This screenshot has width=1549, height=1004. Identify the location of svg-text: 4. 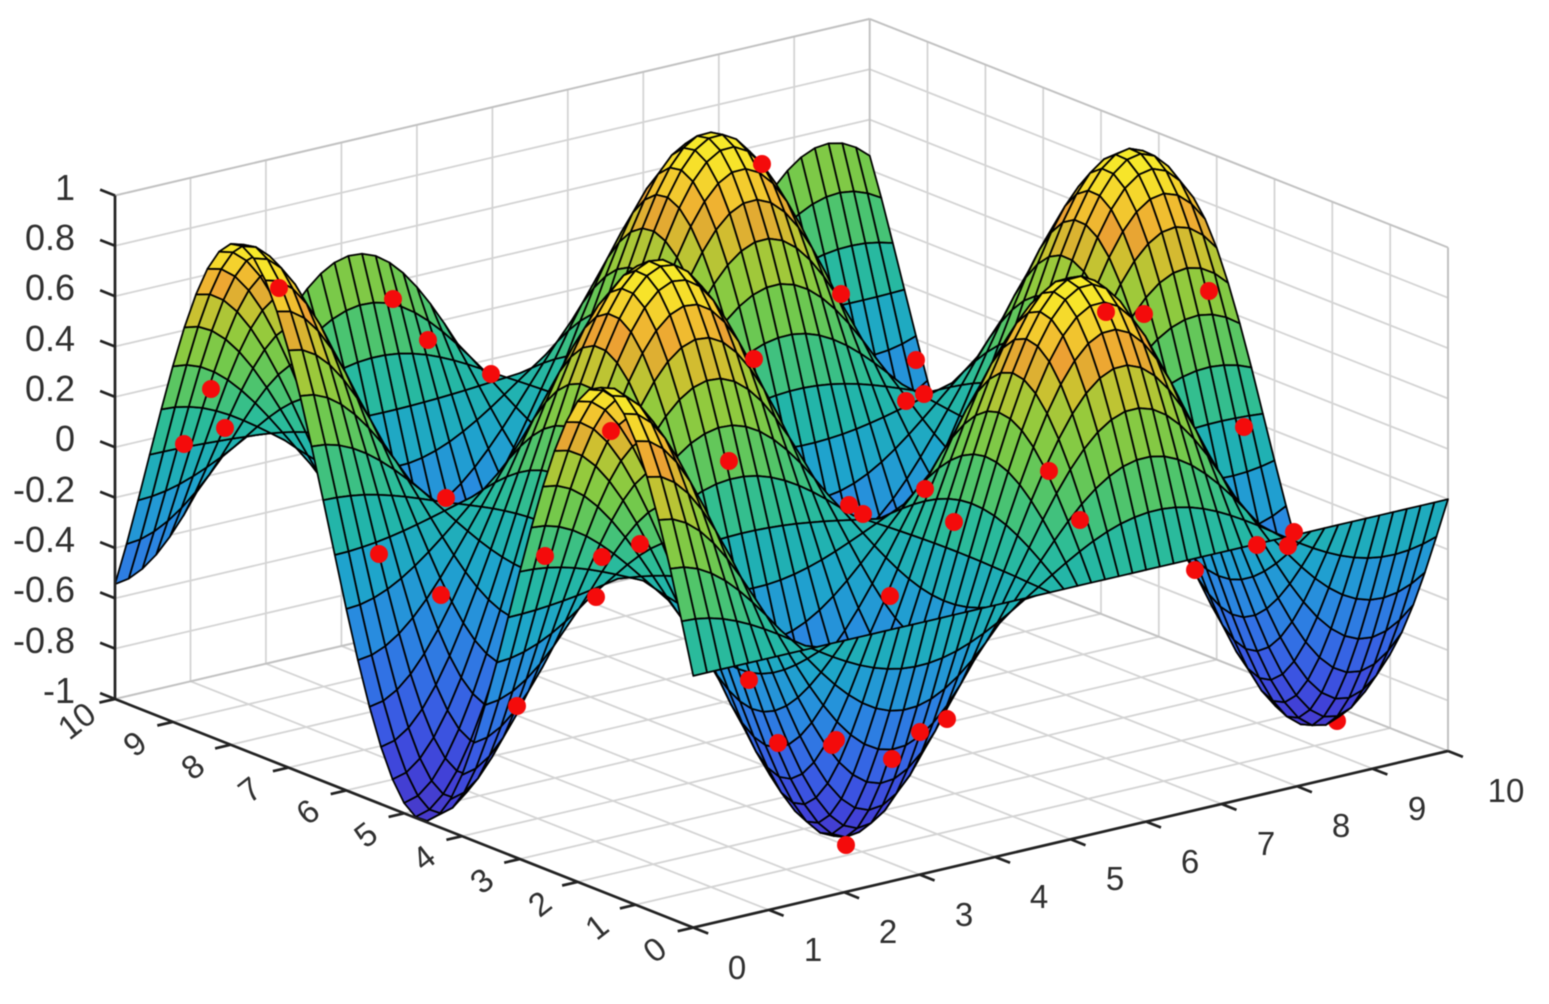
(1039, 896).